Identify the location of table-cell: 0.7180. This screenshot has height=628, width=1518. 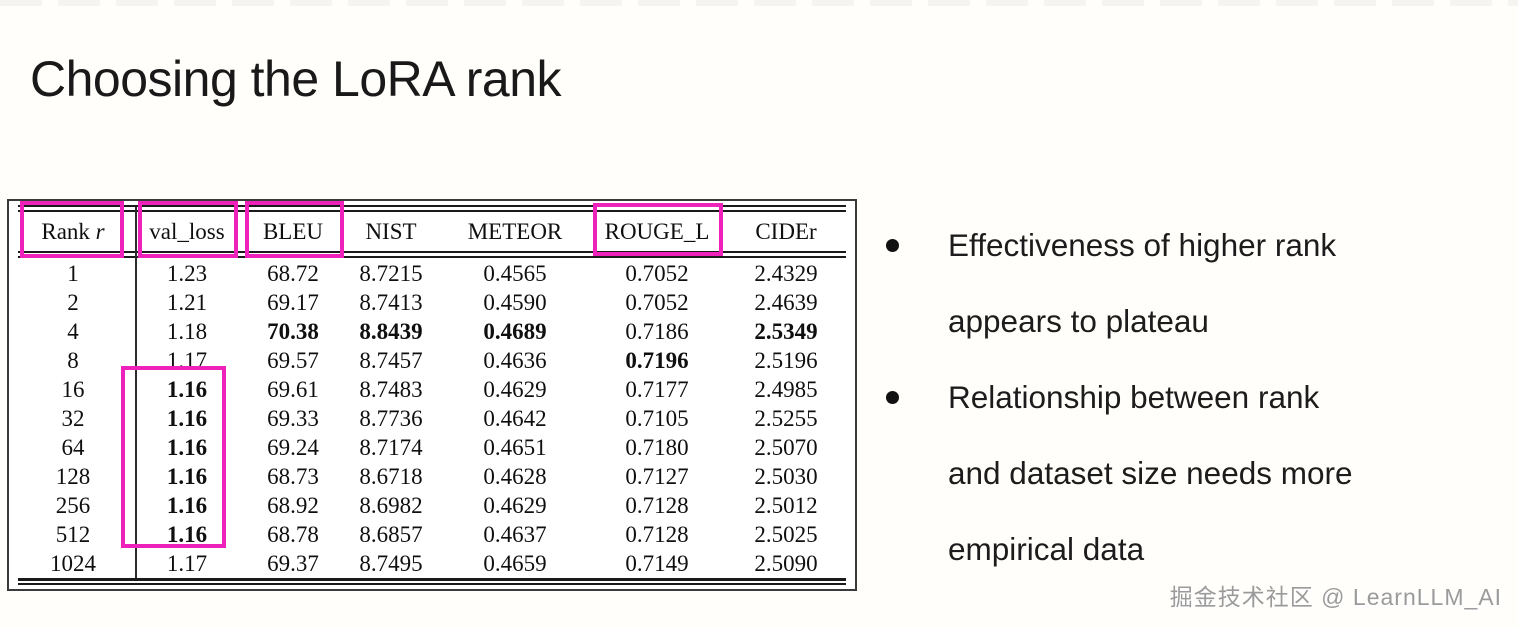
(657, 447).